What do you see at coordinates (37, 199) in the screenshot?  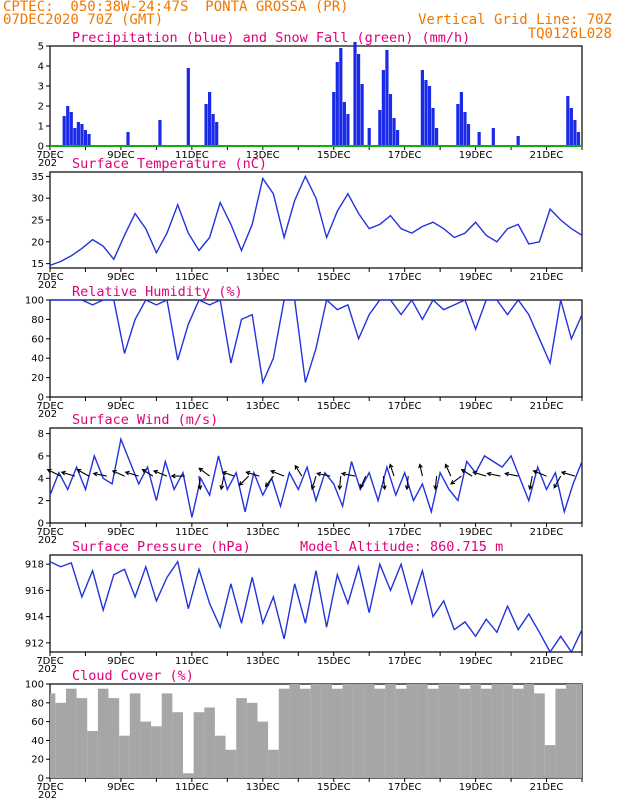 I see `y-tick-label: 30` at bounding box center [37, 199].